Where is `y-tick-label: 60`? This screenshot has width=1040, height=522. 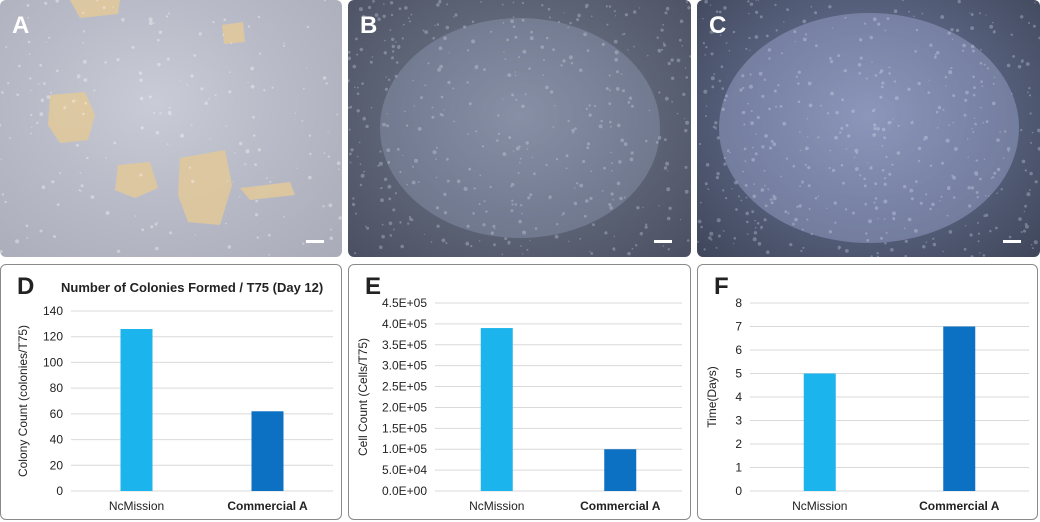 y-tick-label: 60 is located at coordinates (57, 414).